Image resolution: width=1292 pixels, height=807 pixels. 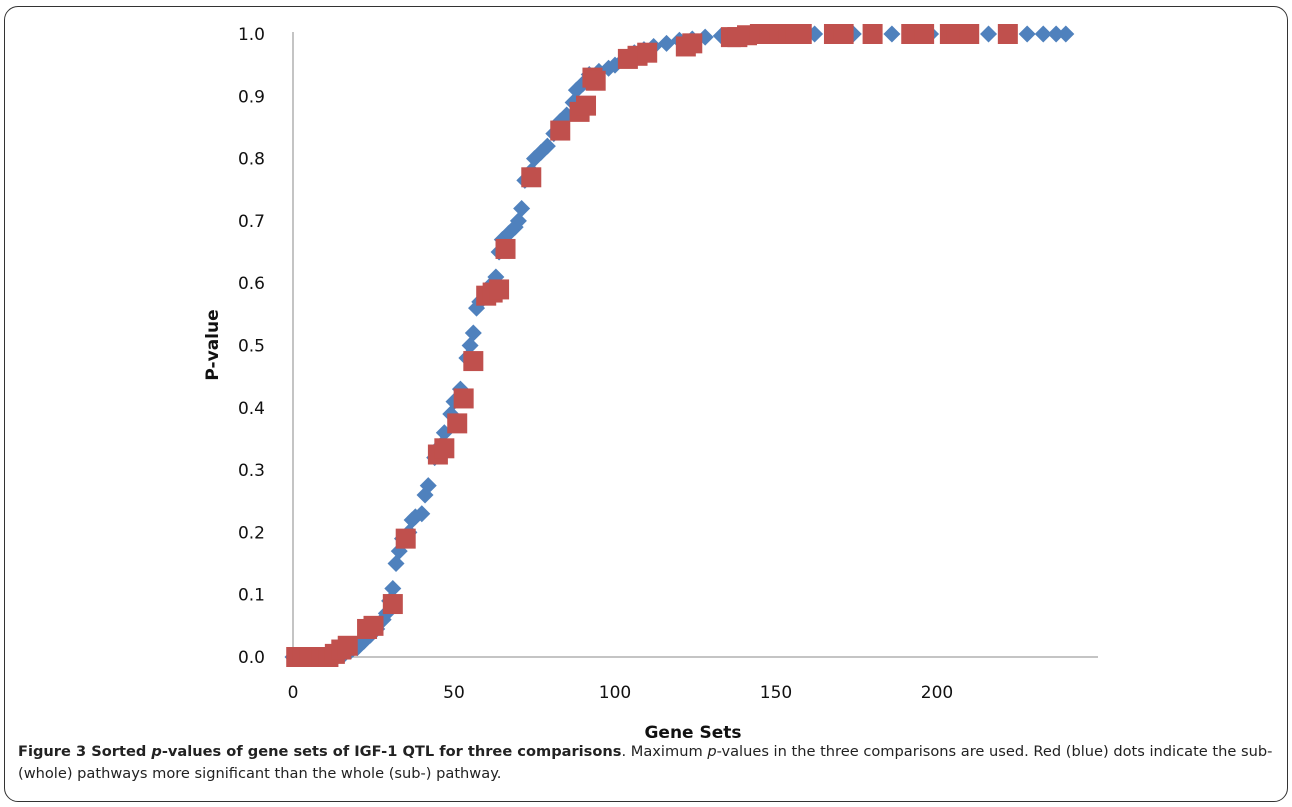 What do you see at coordinates (664, 751) in the screenshot?
I see `caption-text-1: . Maximum` at bounding box center [664, 751].